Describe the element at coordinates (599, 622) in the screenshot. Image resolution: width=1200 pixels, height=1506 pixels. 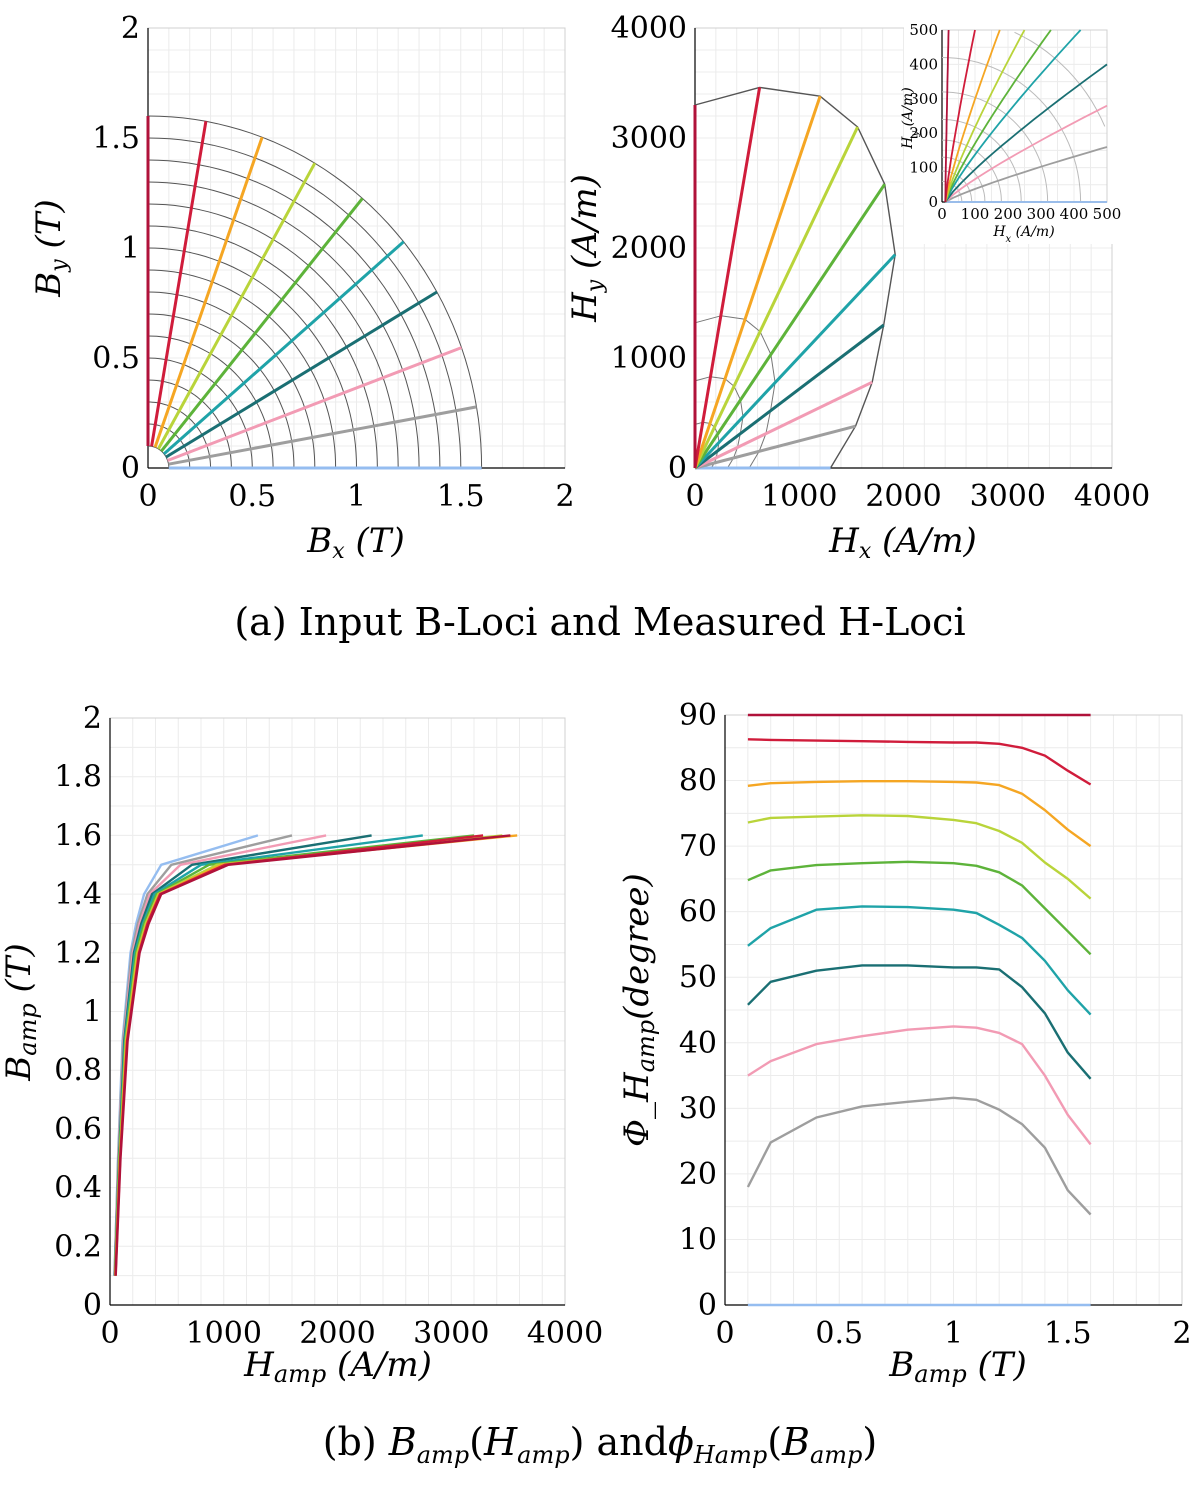
I see `caption-a: (a) Input B-Loci and Measured H-Loci` at that location.